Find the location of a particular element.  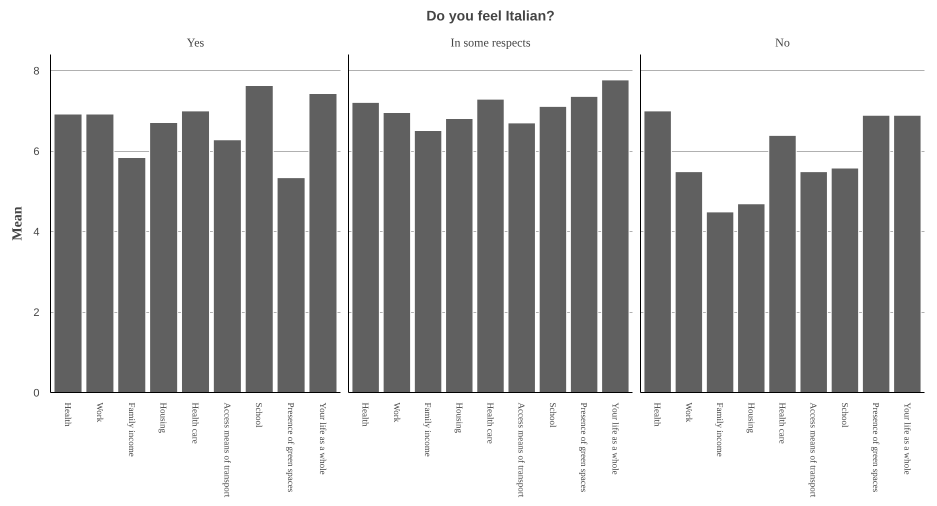

y-tick-label: 8 is located at coordinates (36, 72).